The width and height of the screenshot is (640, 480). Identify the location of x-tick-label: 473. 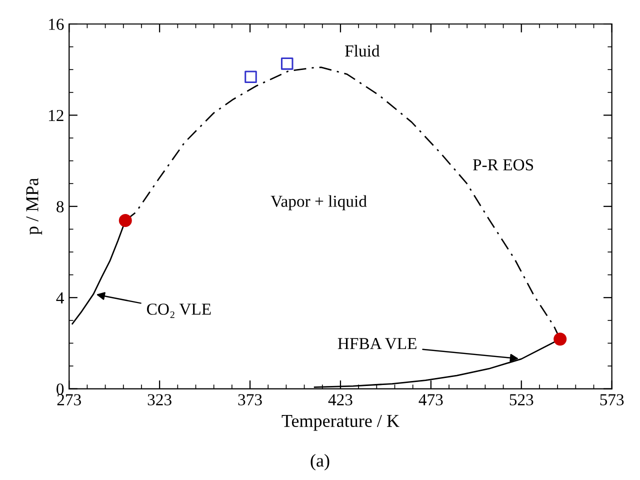
(430, 400).